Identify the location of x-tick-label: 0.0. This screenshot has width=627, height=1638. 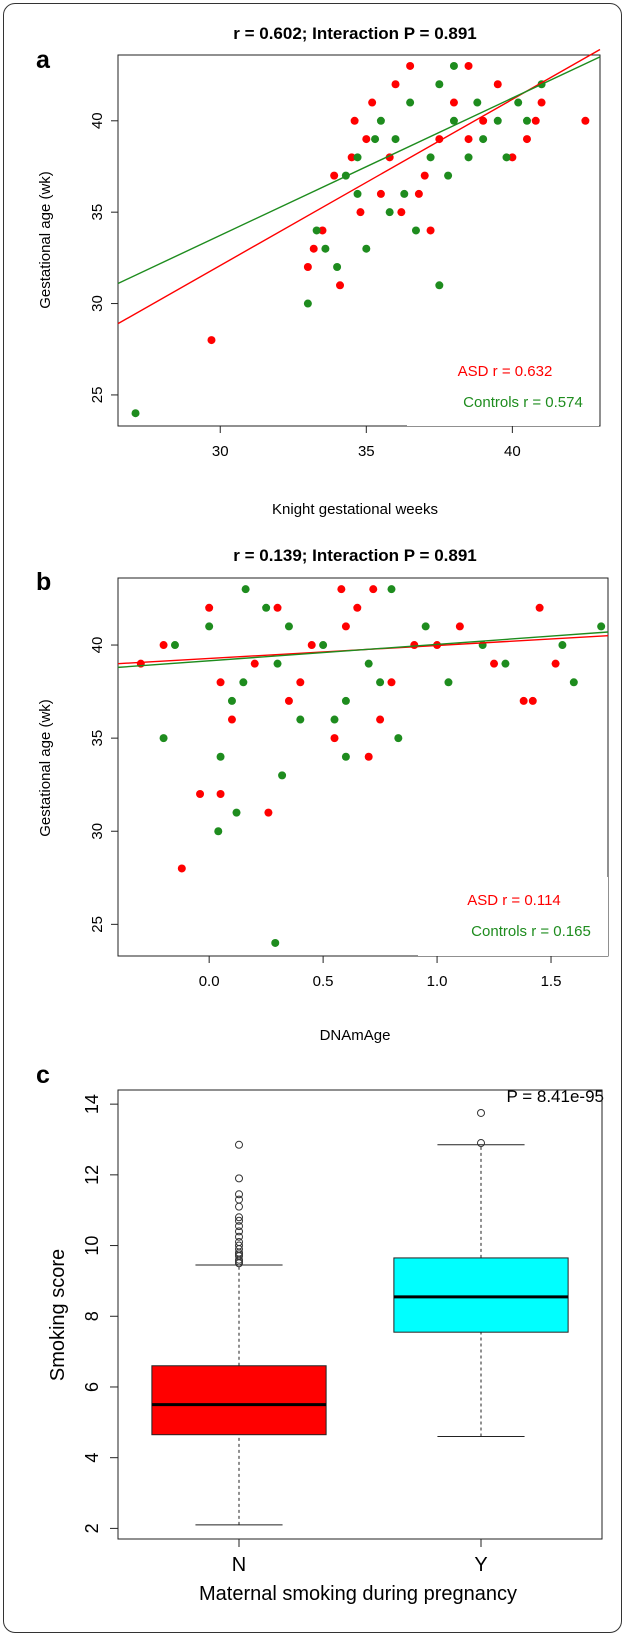
(209, 981).